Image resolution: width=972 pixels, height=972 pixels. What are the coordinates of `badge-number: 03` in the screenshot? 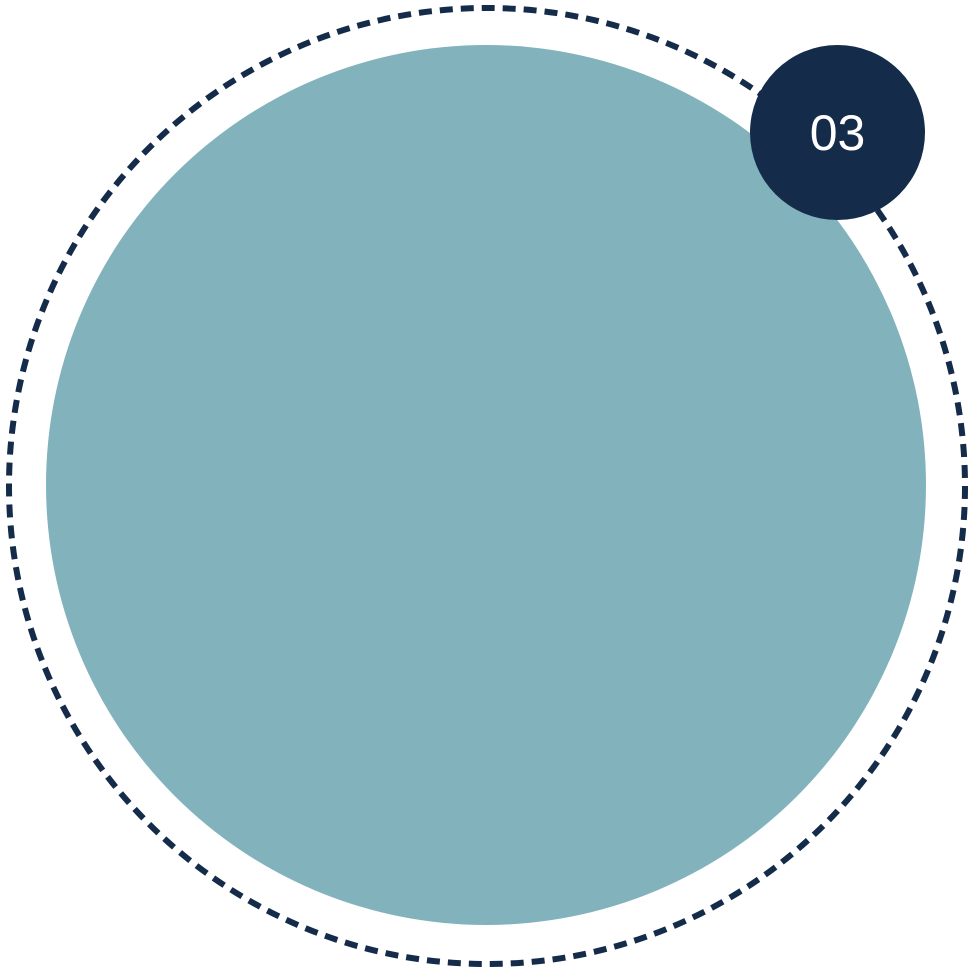 It's located at (838, 133).